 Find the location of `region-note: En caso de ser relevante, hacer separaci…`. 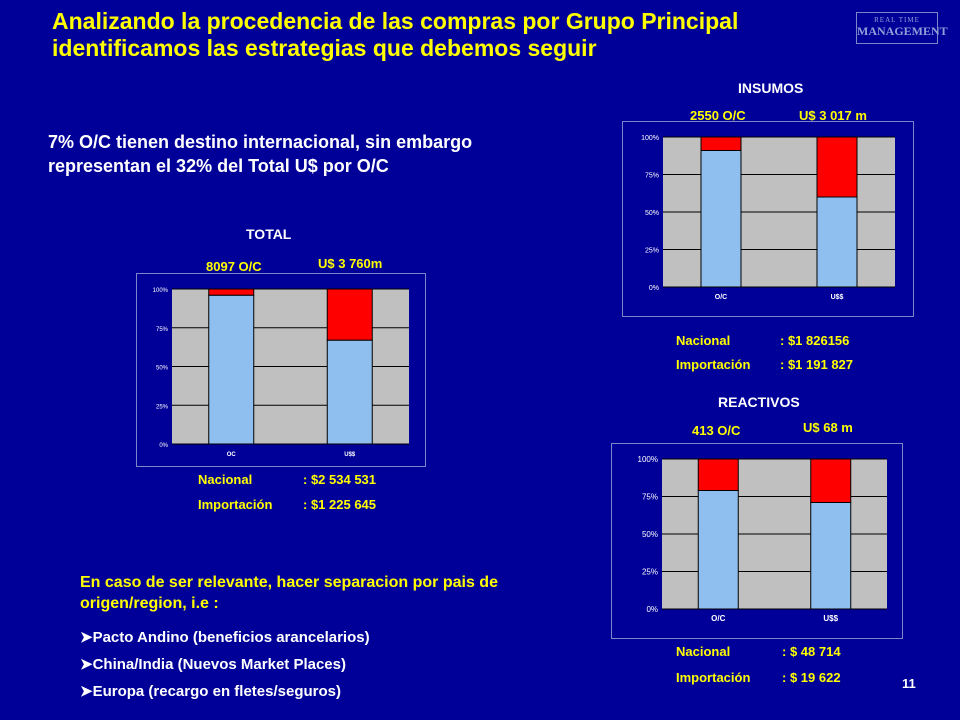

region-note: En caso de ser relevante, hacer separaci… is located at coordinates (289, 593).